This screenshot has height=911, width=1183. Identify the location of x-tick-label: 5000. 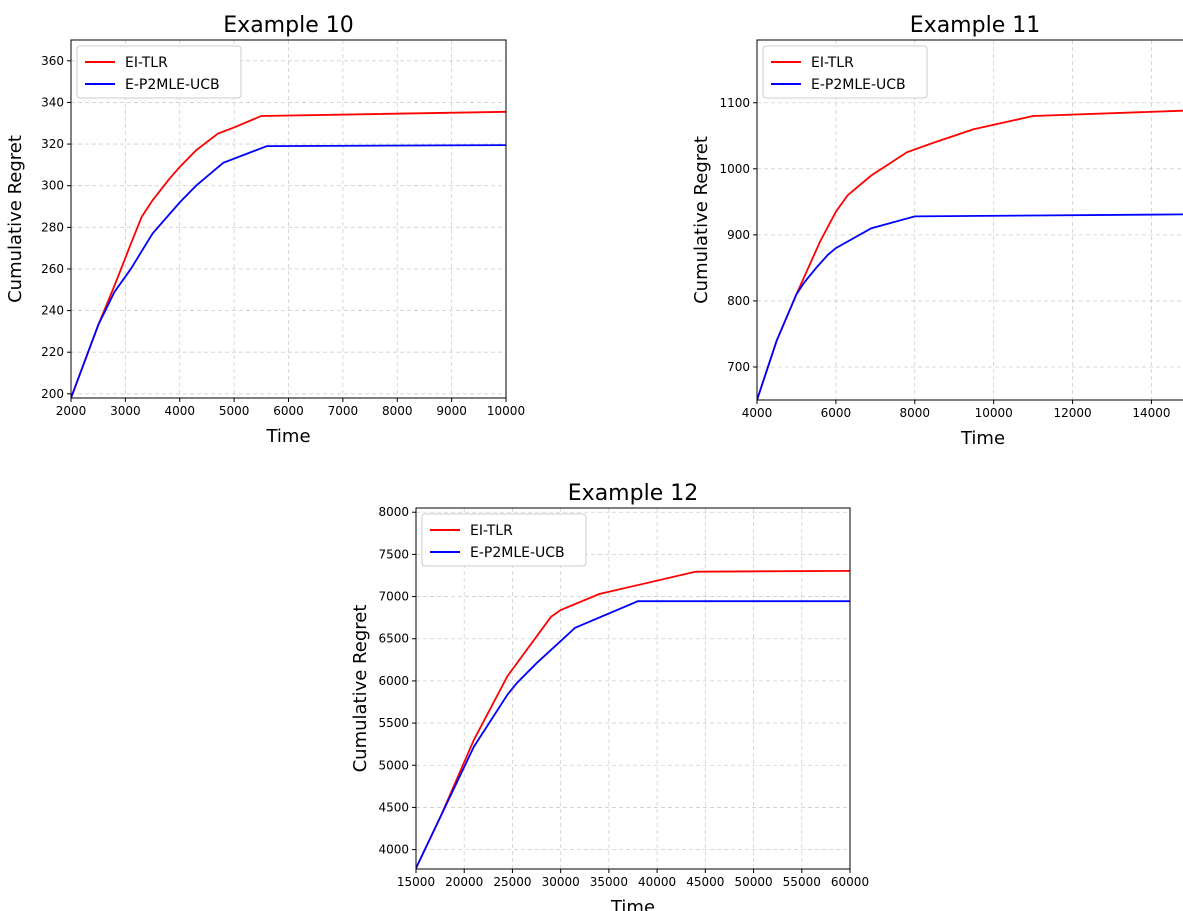
(234, 411).